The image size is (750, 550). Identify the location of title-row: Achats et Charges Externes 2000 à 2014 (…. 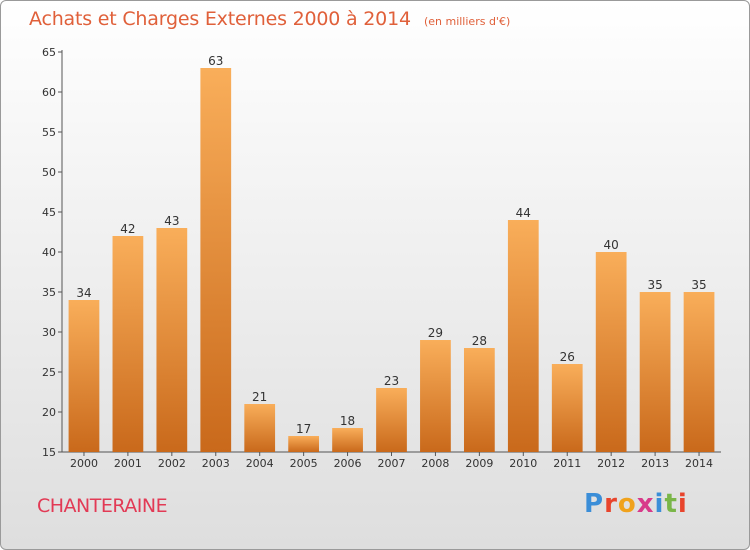
(269, 19).